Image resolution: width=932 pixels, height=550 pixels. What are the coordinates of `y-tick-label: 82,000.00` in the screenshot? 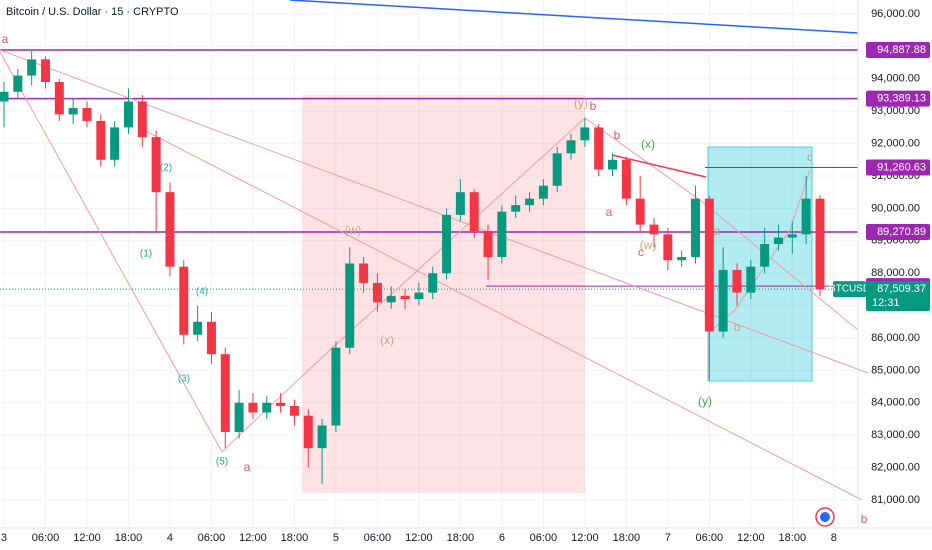 It's located at (895, 467).